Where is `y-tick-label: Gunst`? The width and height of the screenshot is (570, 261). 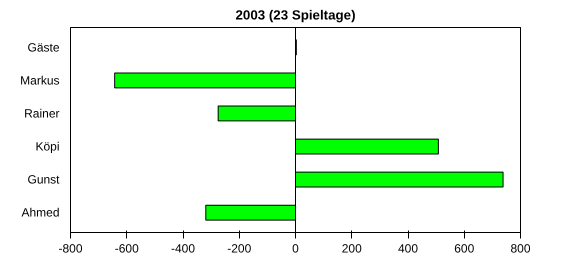 y-tick-label: Gunst is located at coordinates (43, 179).